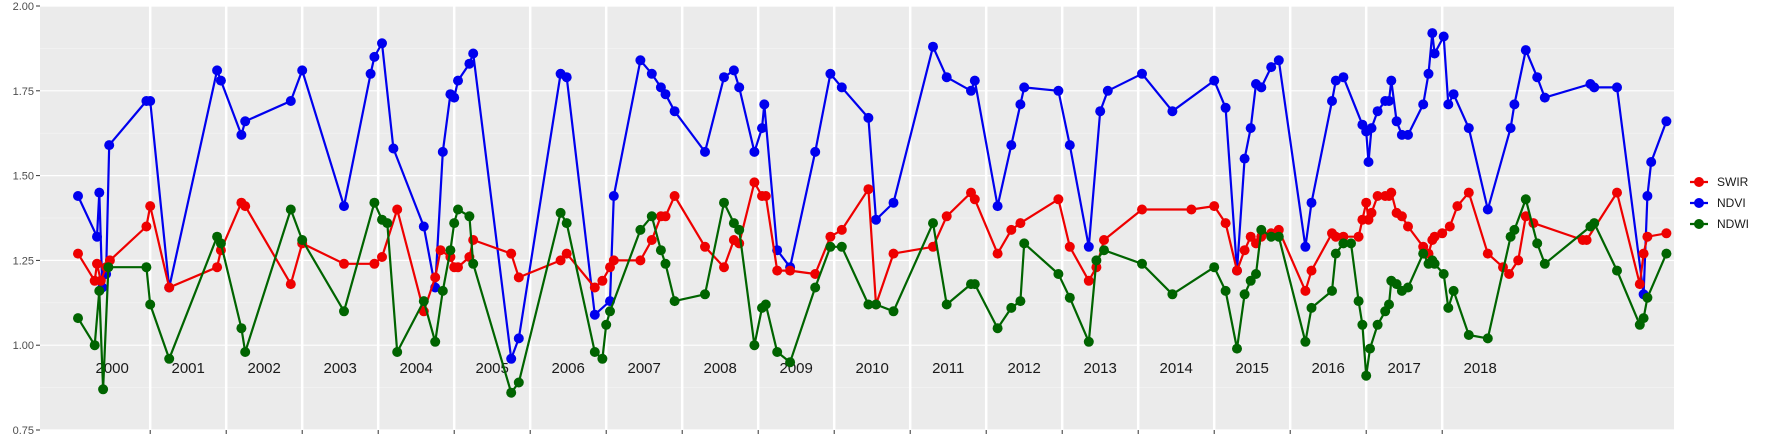 This screenshot has height=442, width=1773. Describe the element at coordinates (644, 368) in the screenshot. I see `year-label: 2007` at that location.